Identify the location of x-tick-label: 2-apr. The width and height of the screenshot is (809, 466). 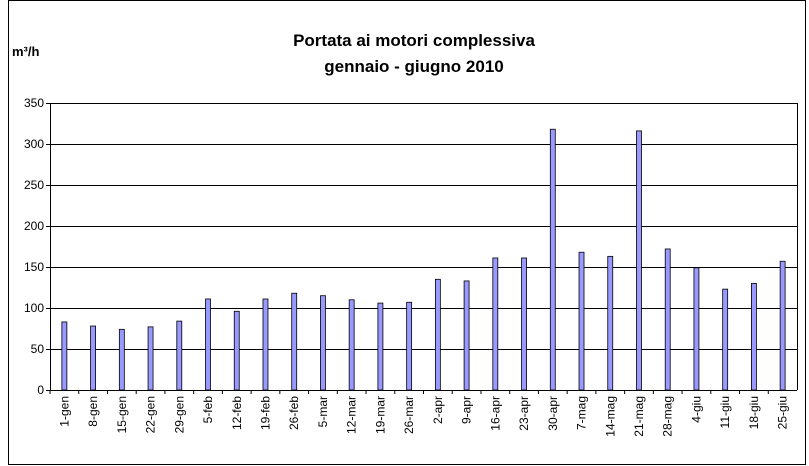
(438, 410).